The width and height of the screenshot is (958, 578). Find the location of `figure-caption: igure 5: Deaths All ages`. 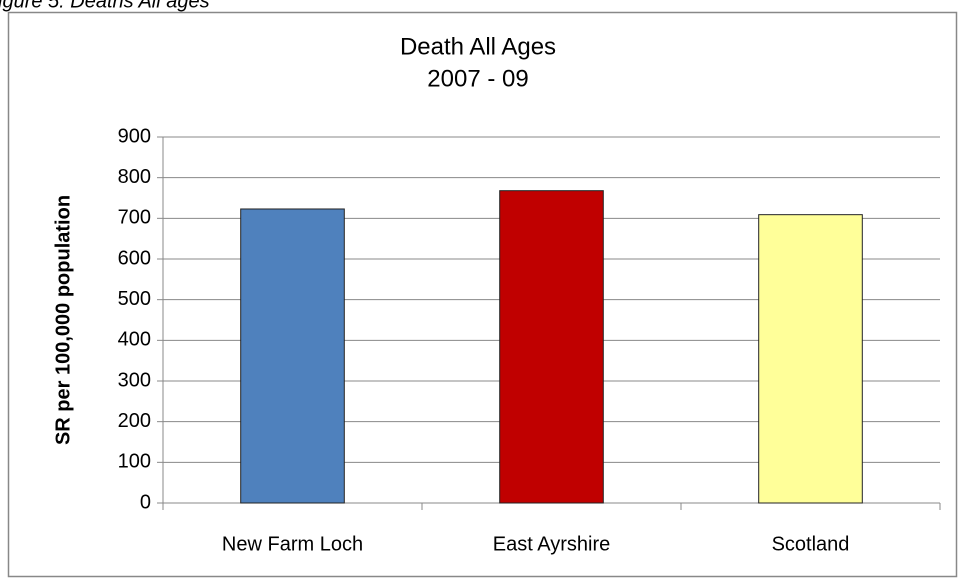

figure-caption: igure 5: Deaths All ages is located at coordinates (105, 6).